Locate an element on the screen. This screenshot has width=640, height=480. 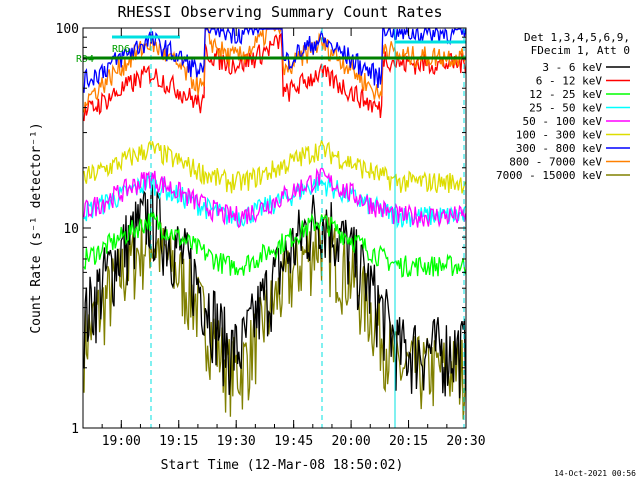
series-300-800-kev-line is located at coordinates (275, 59).